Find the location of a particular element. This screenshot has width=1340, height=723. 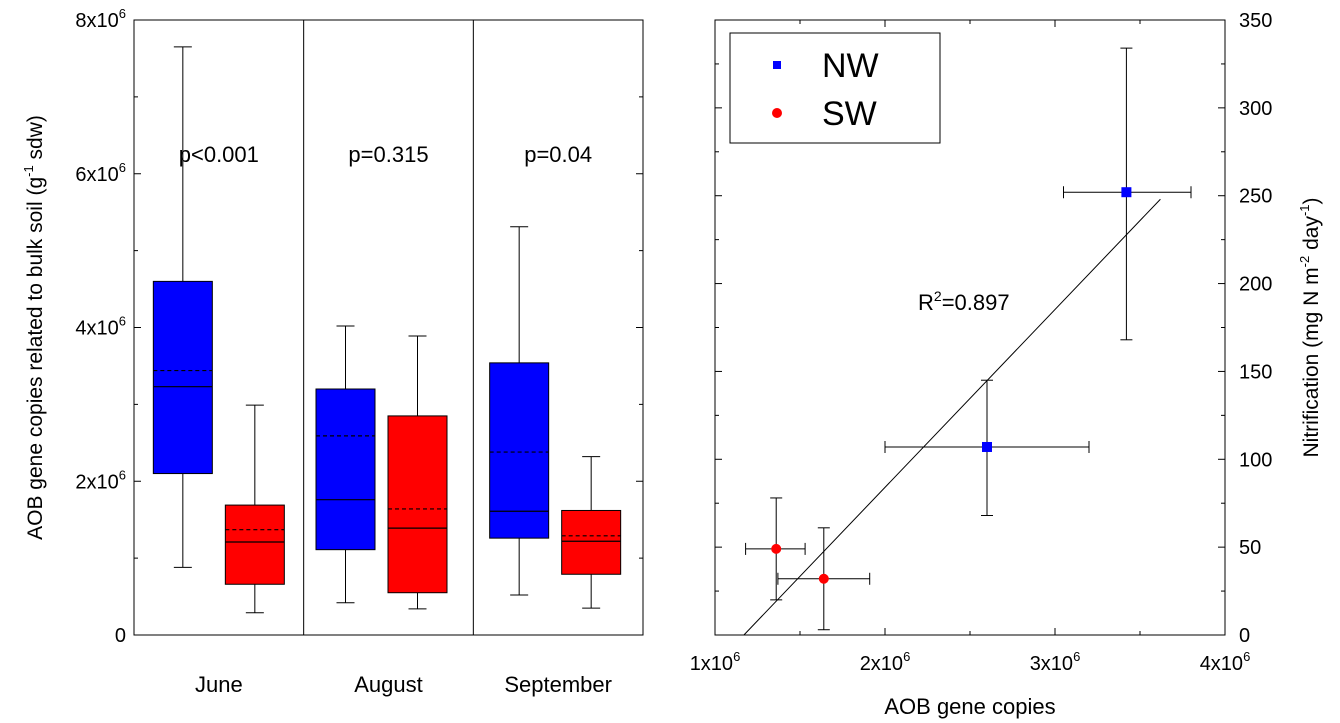

x-tick-label-base: 1x10 is located at coordinates (711, 664).